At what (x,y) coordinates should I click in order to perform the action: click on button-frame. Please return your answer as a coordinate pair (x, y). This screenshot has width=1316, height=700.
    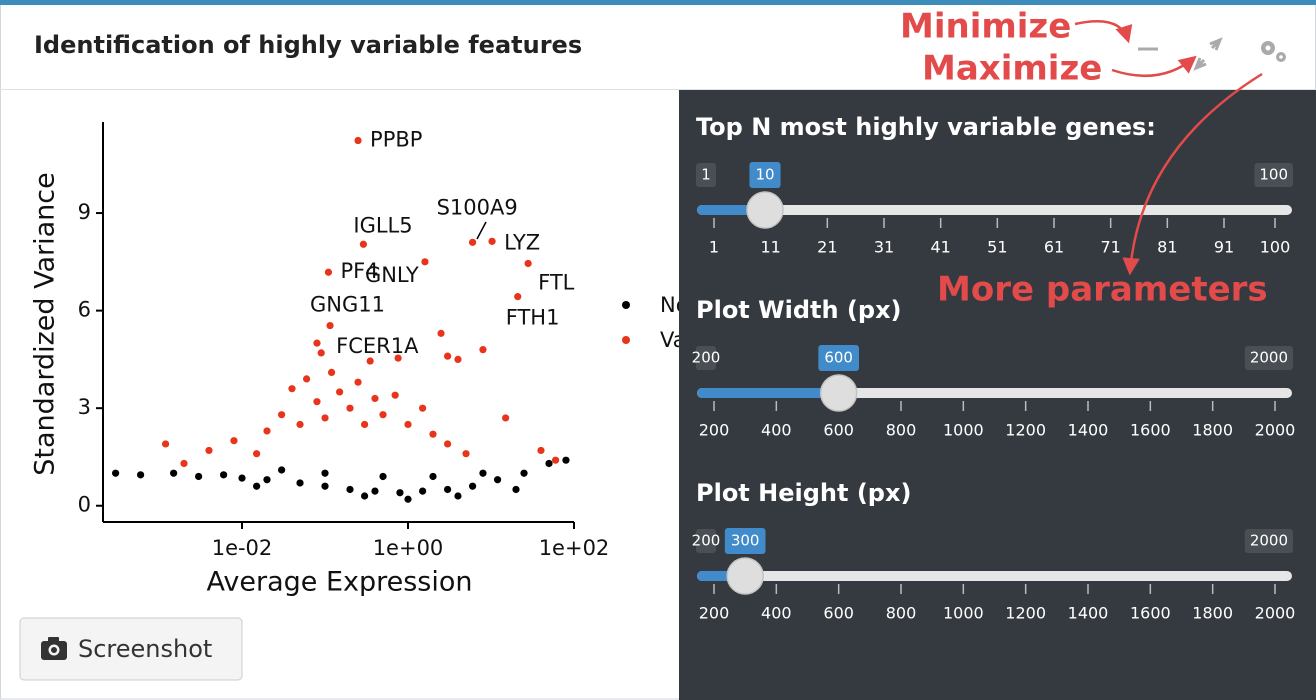
    Looking at the image, I should click on (131, 649).